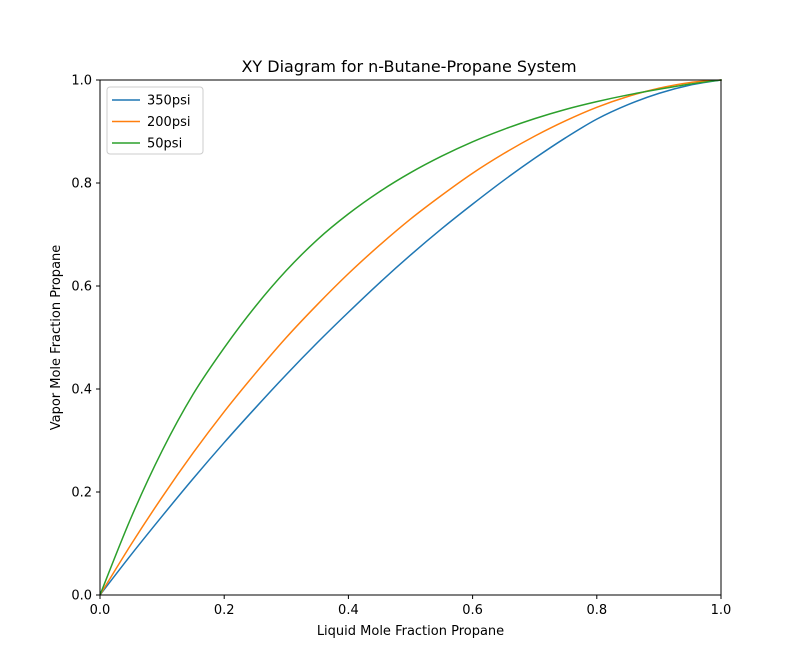 The height and width of the screenshot is (668, 802). What do you see at coordinates (56, 338) in the screenshot?
I see `y-axis-label: Vapor Mole Fraction Propane` at bounding box center [56, 338].